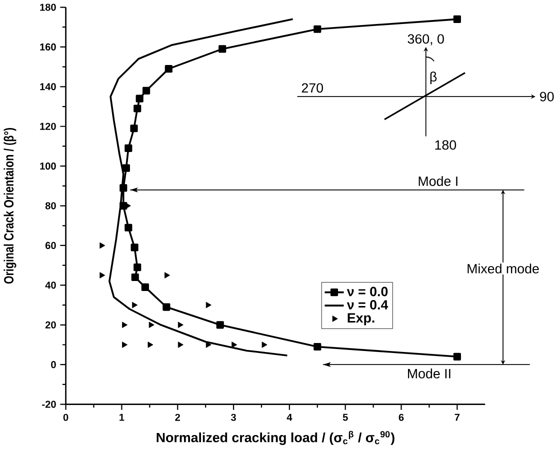  Describe the element at coordinates (313, 88) in the screenshot. I see `annotation: 270` at that location.